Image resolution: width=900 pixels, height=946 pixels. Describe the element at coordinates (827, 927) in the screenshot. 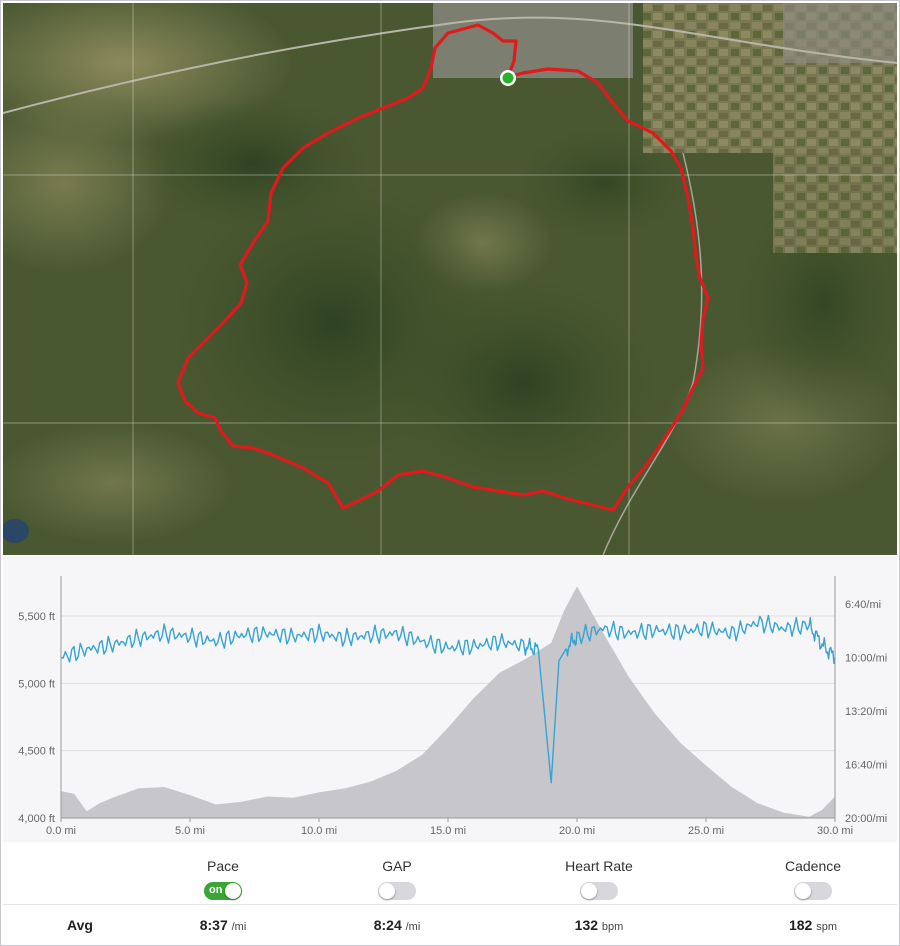

I see `avg-cadence-unit: spm` at that location.